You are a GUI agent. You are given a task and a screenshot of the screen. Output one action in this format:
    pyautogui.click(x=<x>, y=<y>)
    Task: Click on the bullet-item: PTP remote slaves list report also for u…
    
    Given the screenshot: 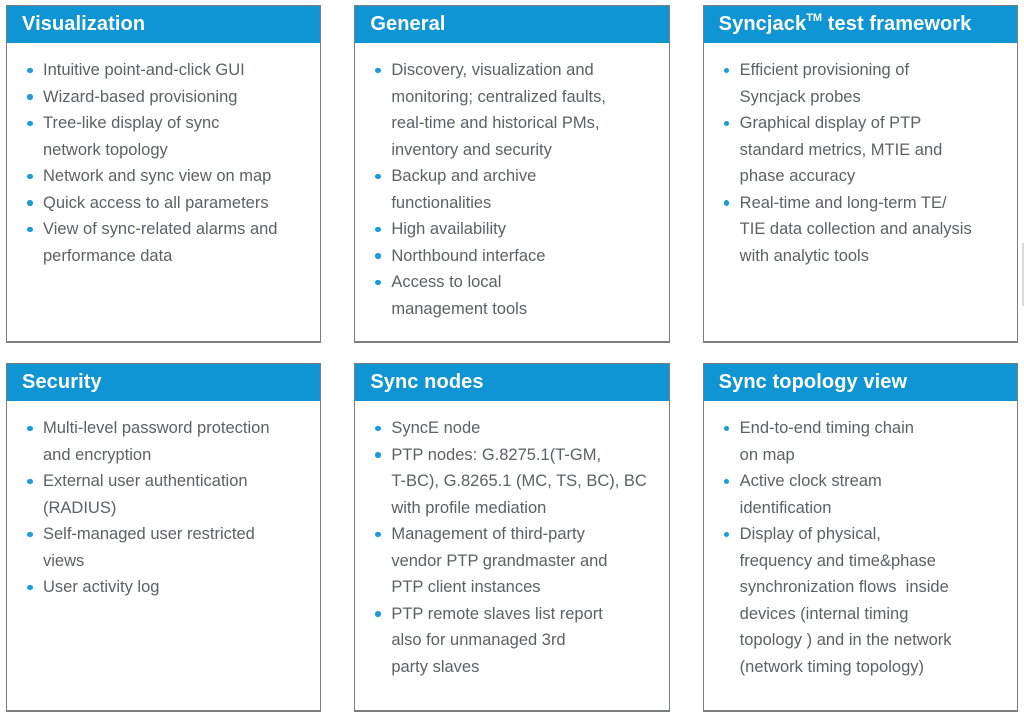 What is the action you would take?
    pyautogui.click(x=517, y=641)
    